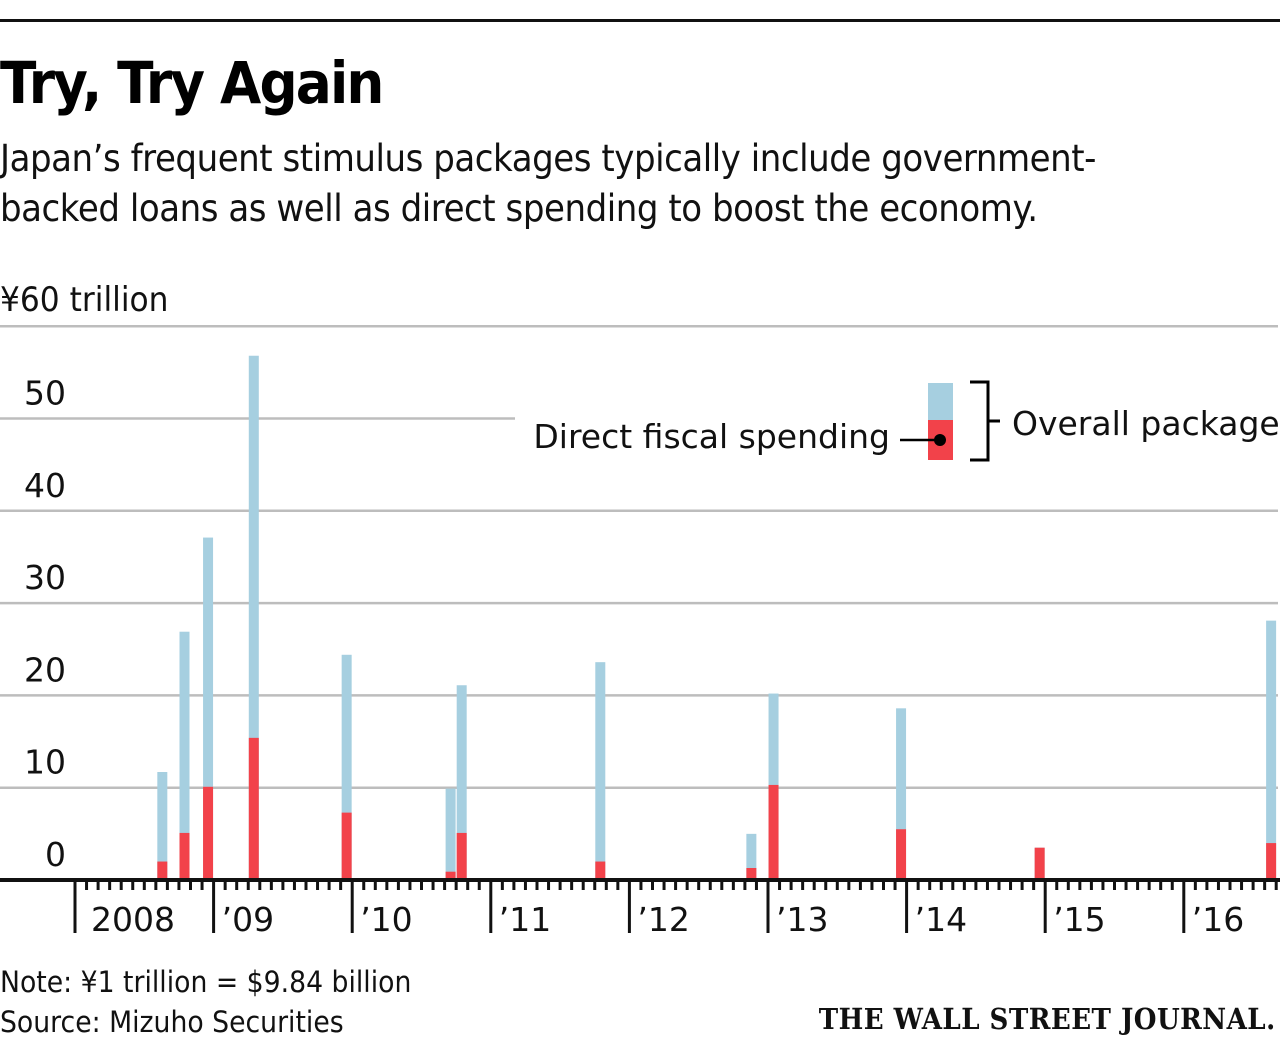 This screenshot has height=1043, width=1280. Describe the element at coordinates (802, 919) in the screenshot. I see `x-tick-label-’13: ’13` at that location.